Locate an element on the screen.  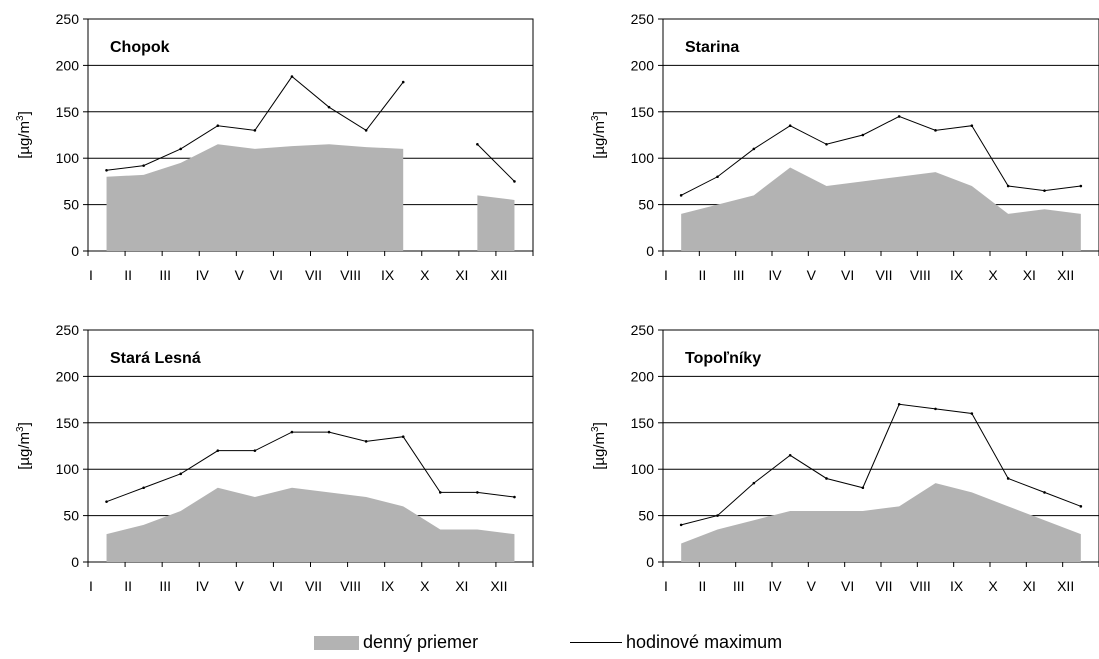
x-tick-label: VII is located at coordinates (883, 275).